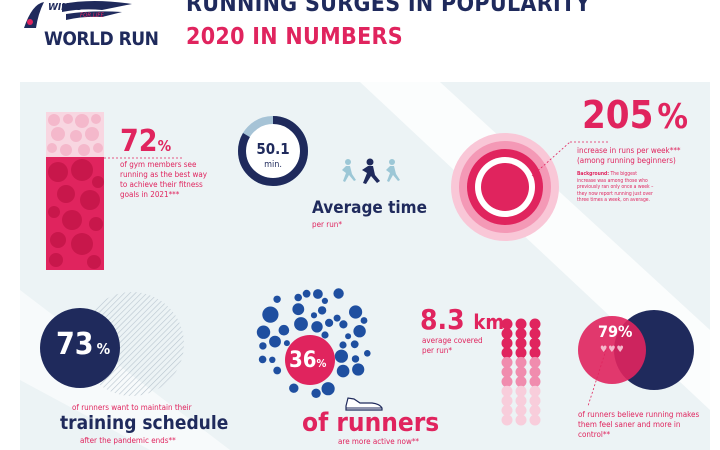 The height and width of the screenshot is (450, 720). I want to click on schedule-text2: after the pandemic ends**, so click(128, 440).